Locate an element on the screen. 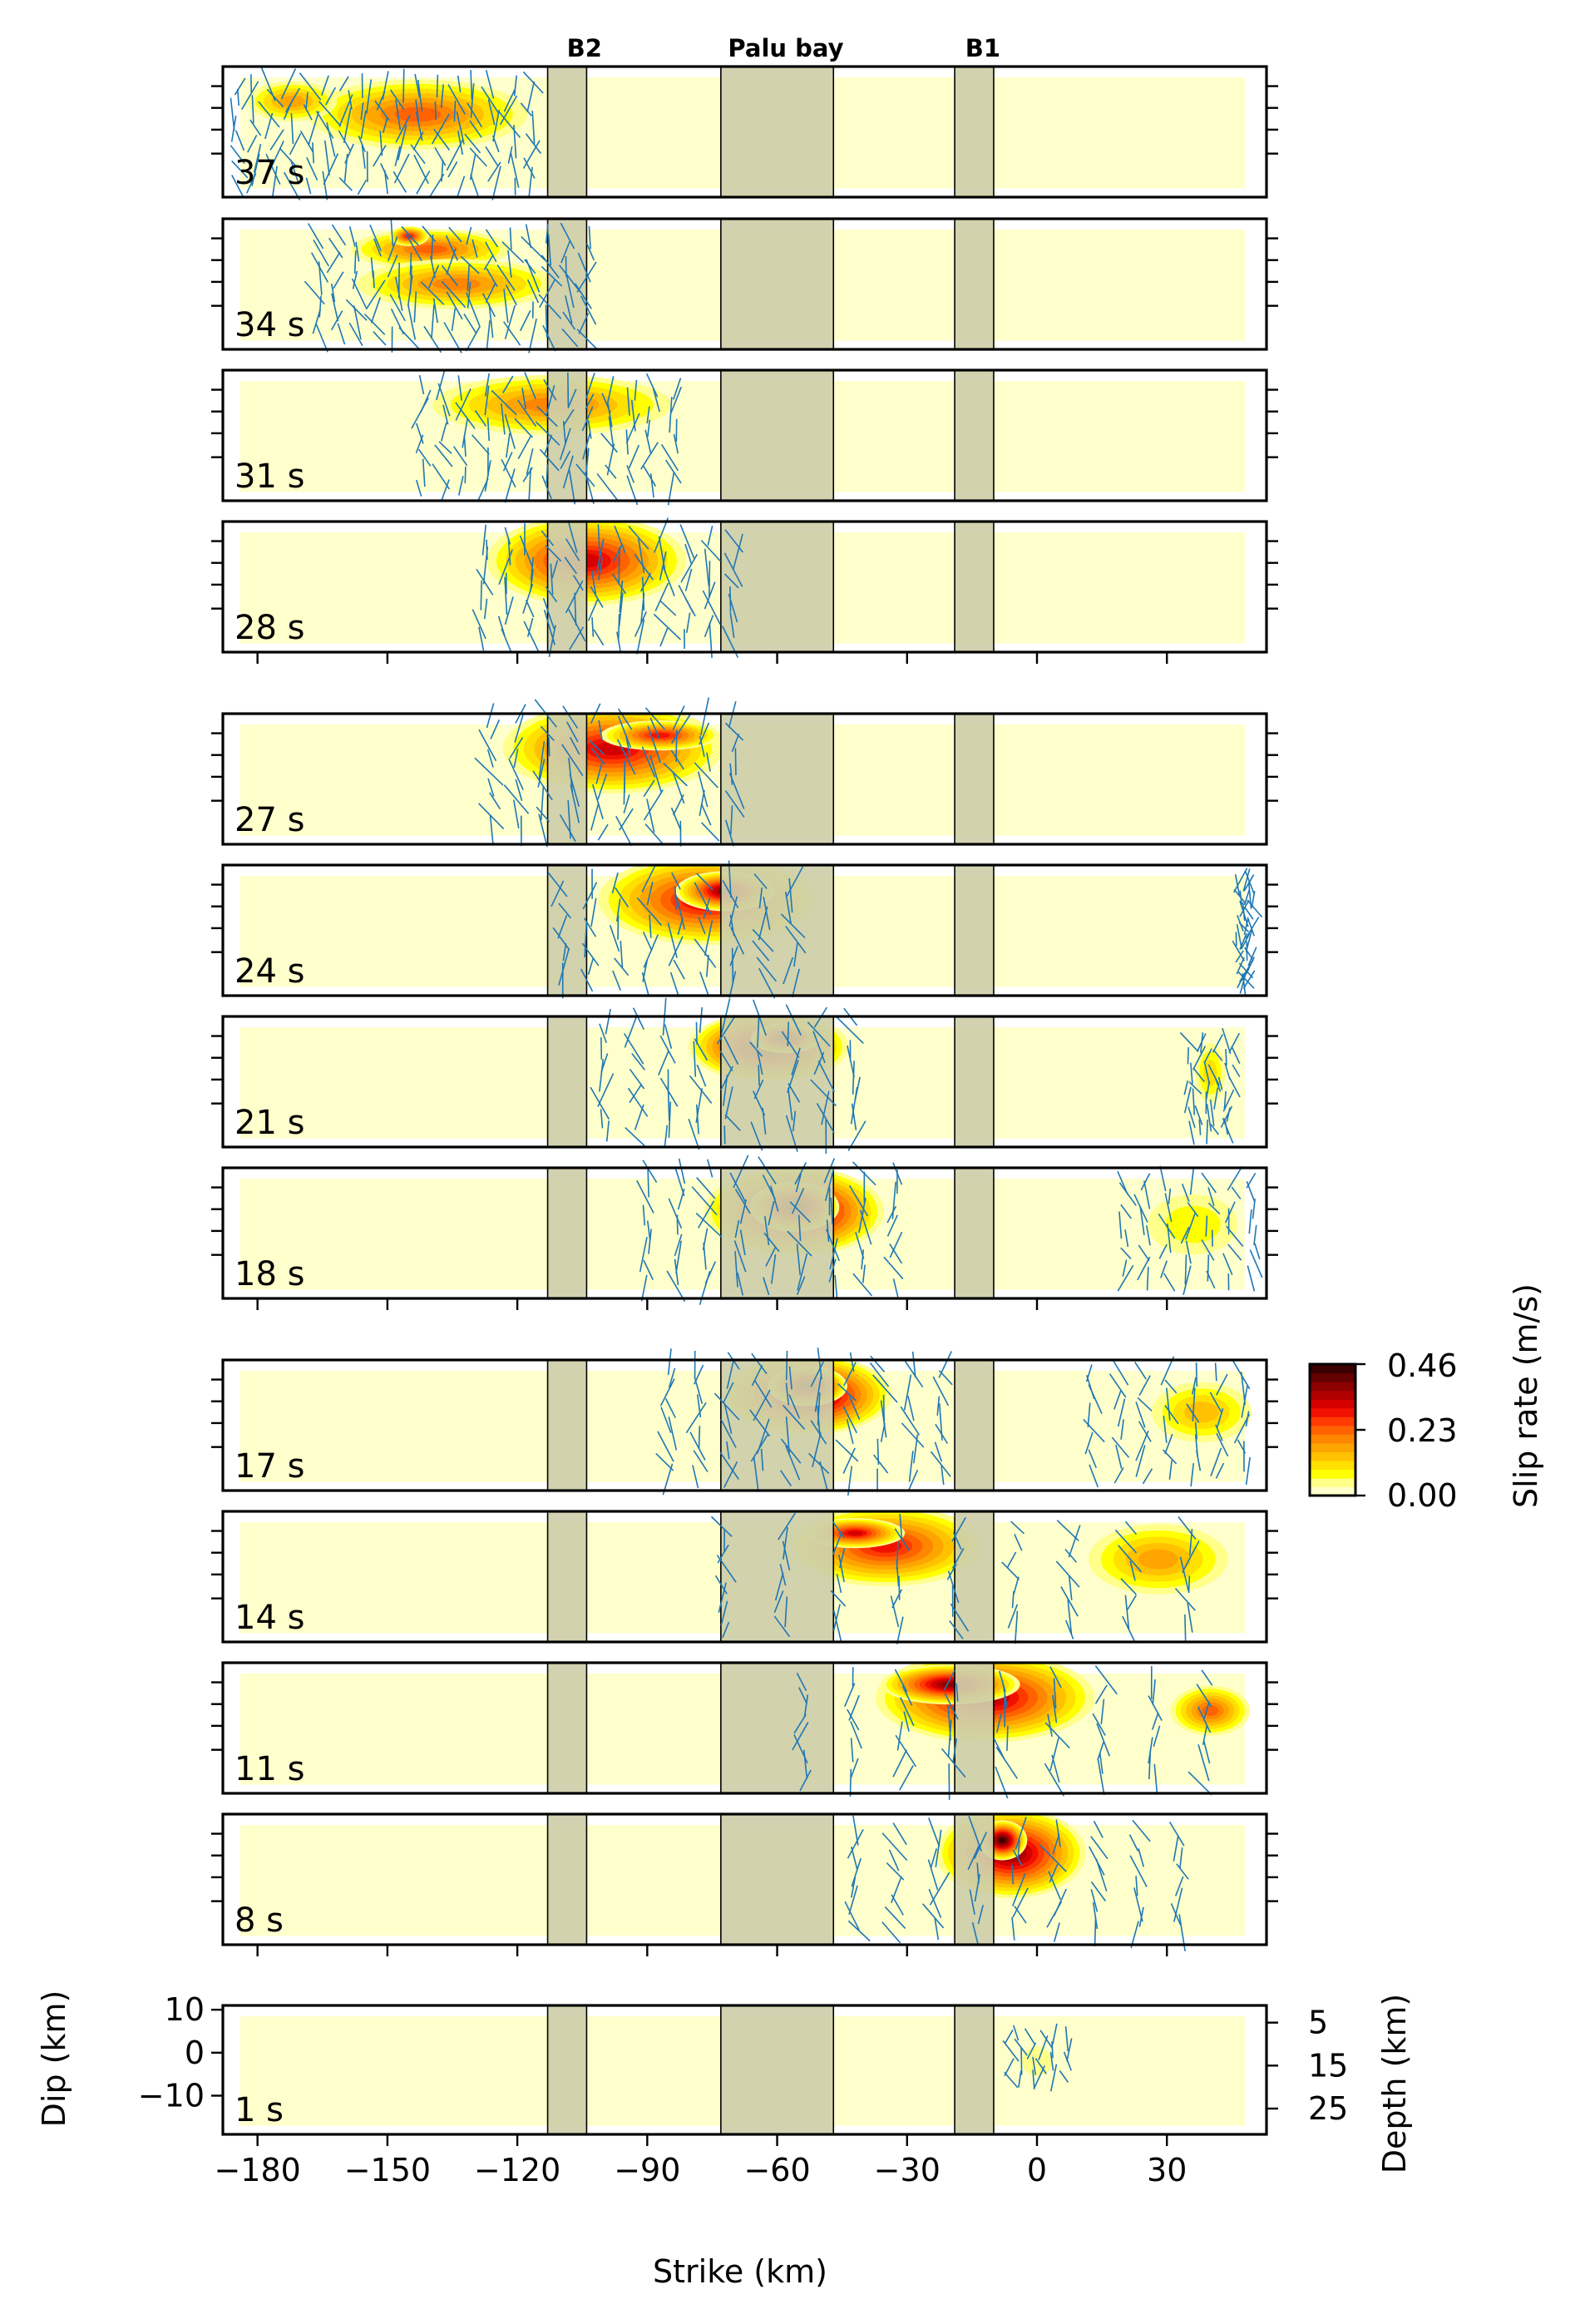 Image resolution: width=1580 pixels, height=2324 pixels. snapshot-time-label: 28 s is located at coordinates (269, 628).